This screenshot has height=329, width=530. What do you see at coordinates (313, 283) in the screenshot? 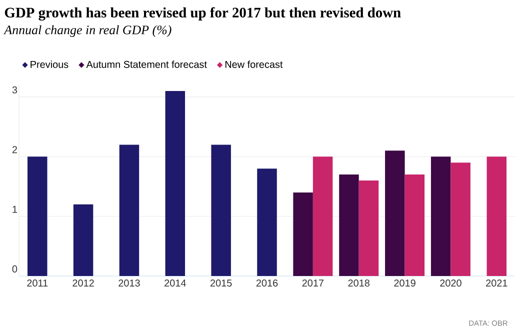
I see `x-tick-label: 2017` at bounding box center [313, 283].